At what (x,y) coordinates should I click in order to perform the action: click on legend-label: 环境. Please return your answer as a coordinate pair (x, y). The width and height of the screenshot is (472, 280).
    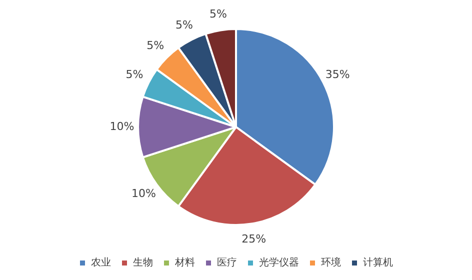
    Looking at the image, I should click on (331, 262).